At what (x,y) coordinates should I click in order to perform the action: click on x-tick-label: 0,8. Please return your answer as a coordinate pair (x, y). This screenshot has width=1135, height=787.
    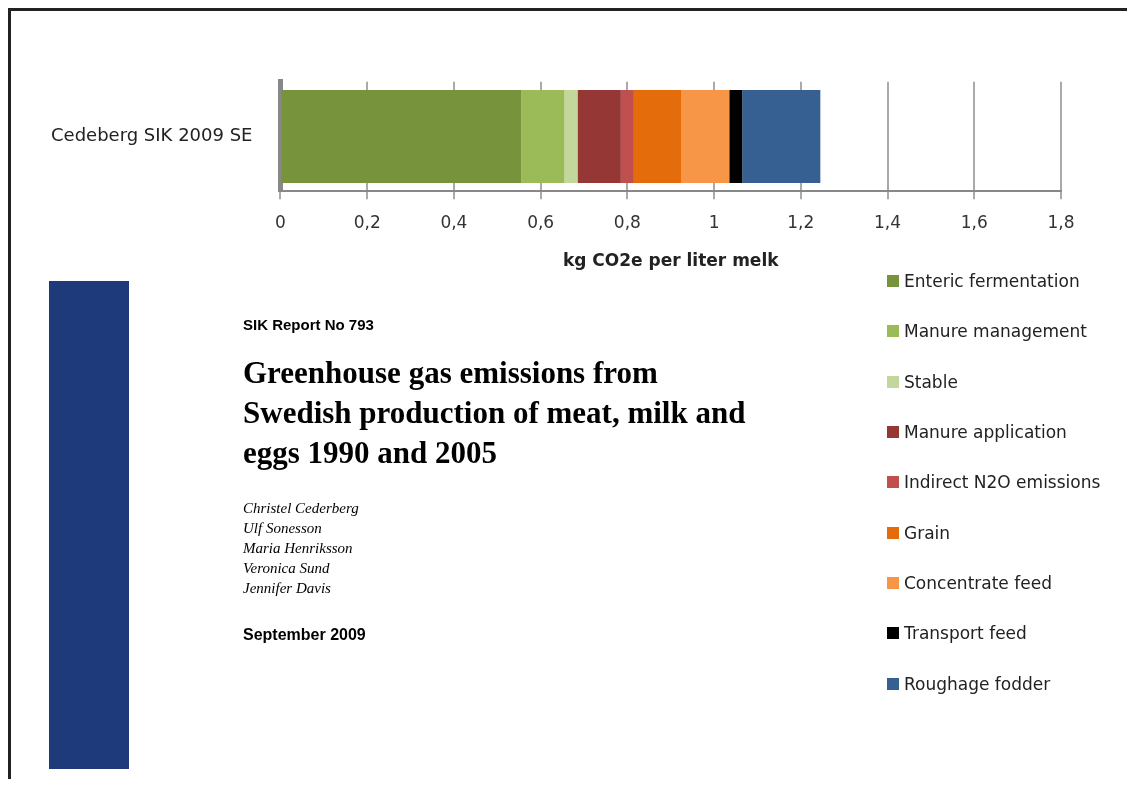
    Looking at the image, I should click on (627, 221).